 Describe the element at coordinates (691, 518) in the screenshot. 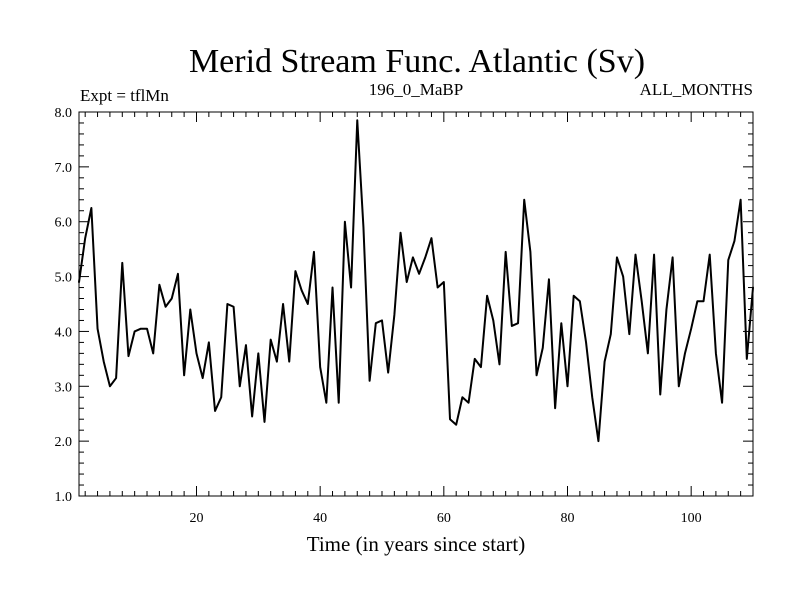

I see `x-tick-label: 100` at that location.